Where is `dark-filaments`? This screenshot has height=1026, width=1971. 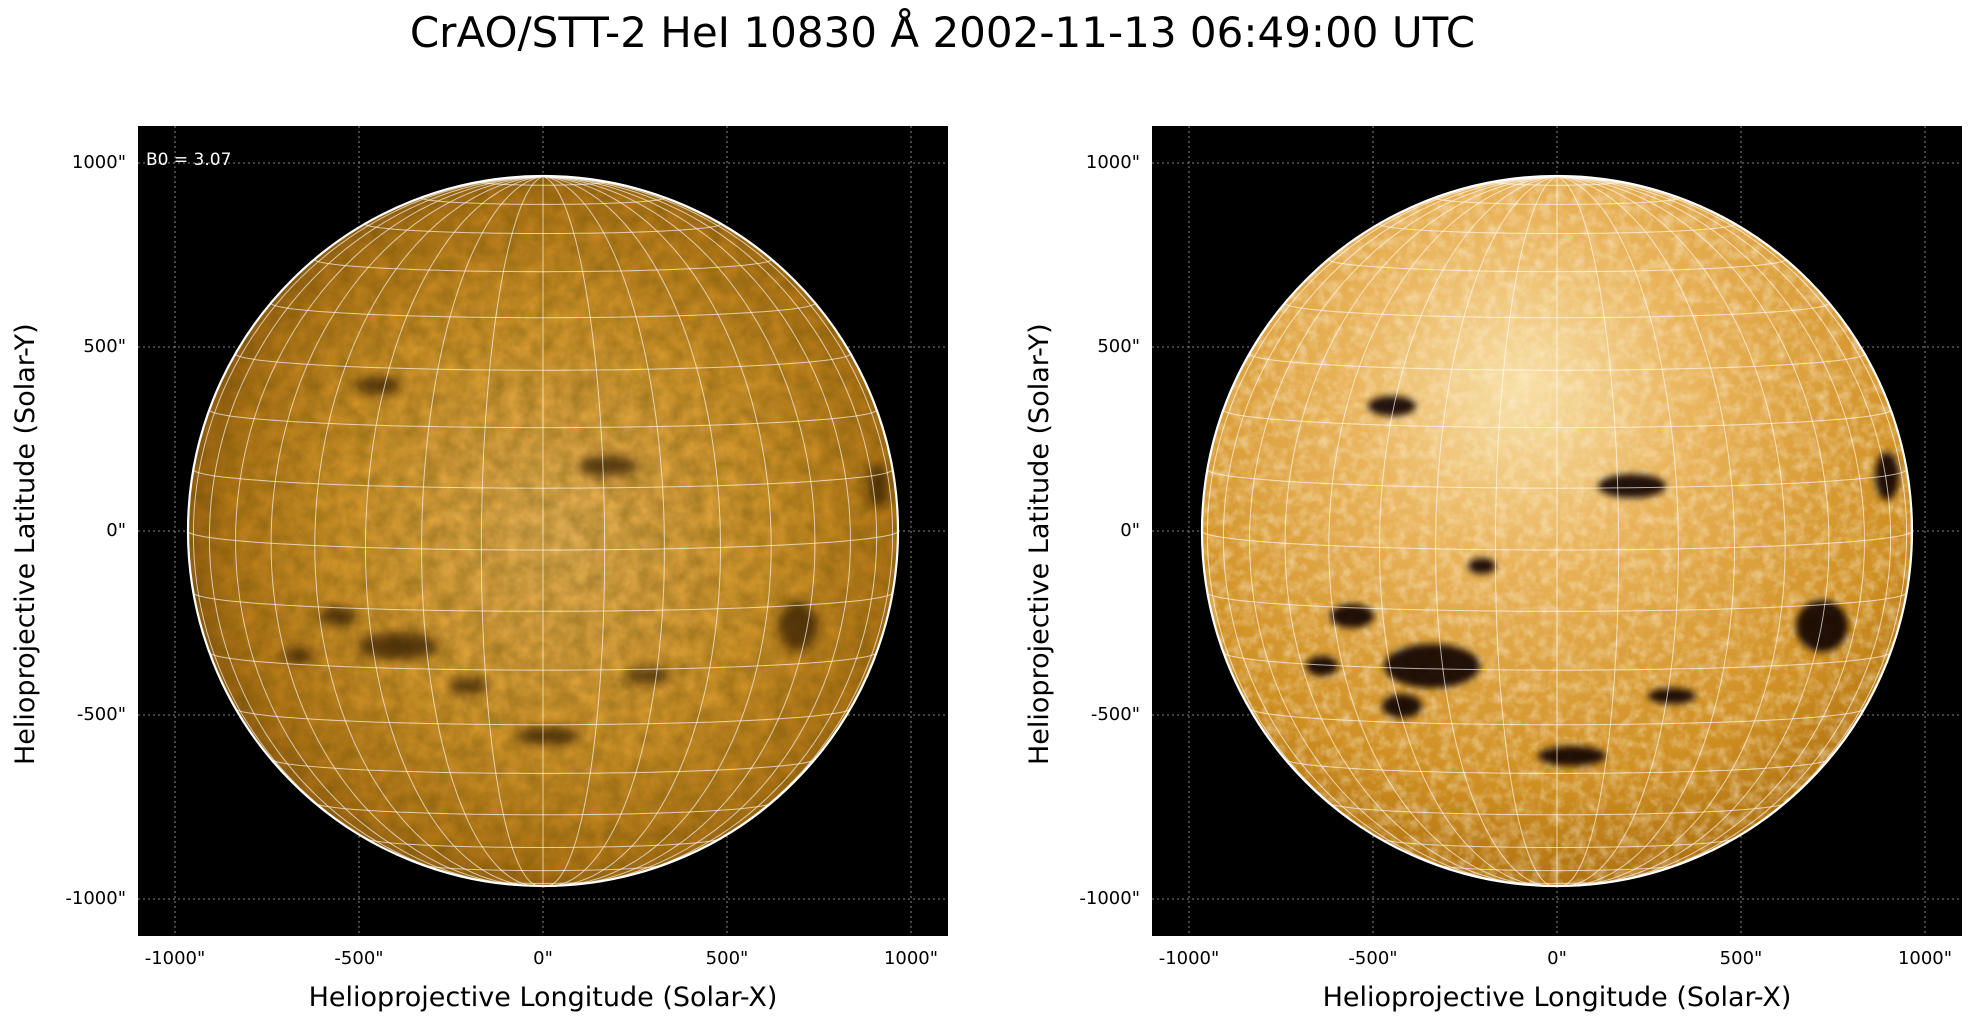 dark-filaments is located at coordinates (586, 561).